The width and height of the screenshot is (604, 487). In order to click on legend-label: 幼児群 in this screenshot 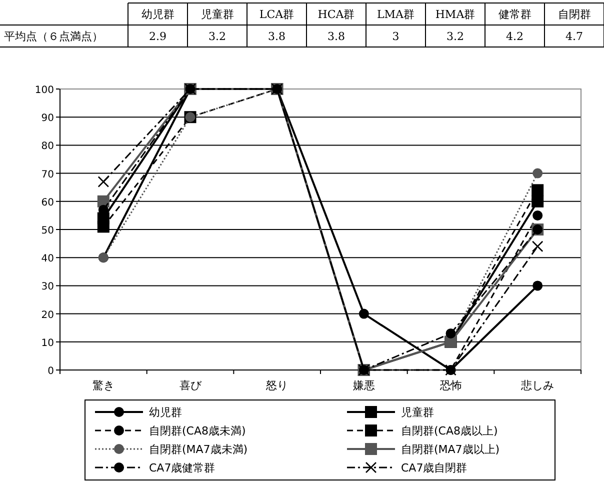, I will do `click(165, 412)`.